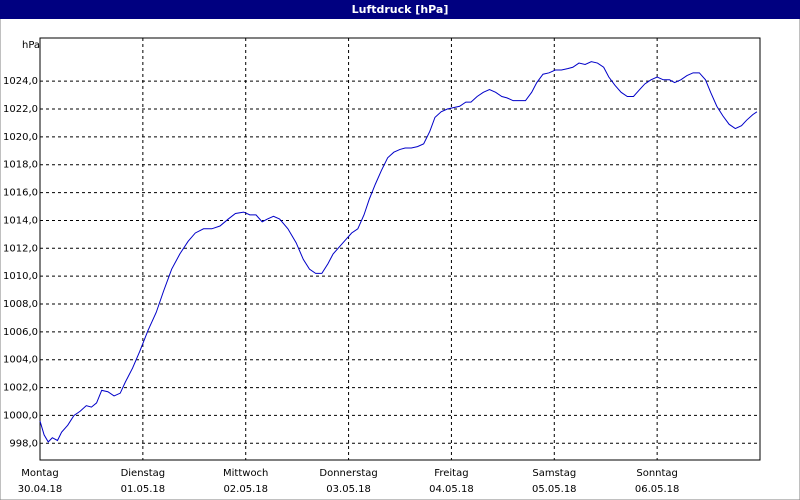  I want to click on x-tick-label: Montag, so click(39, 473).